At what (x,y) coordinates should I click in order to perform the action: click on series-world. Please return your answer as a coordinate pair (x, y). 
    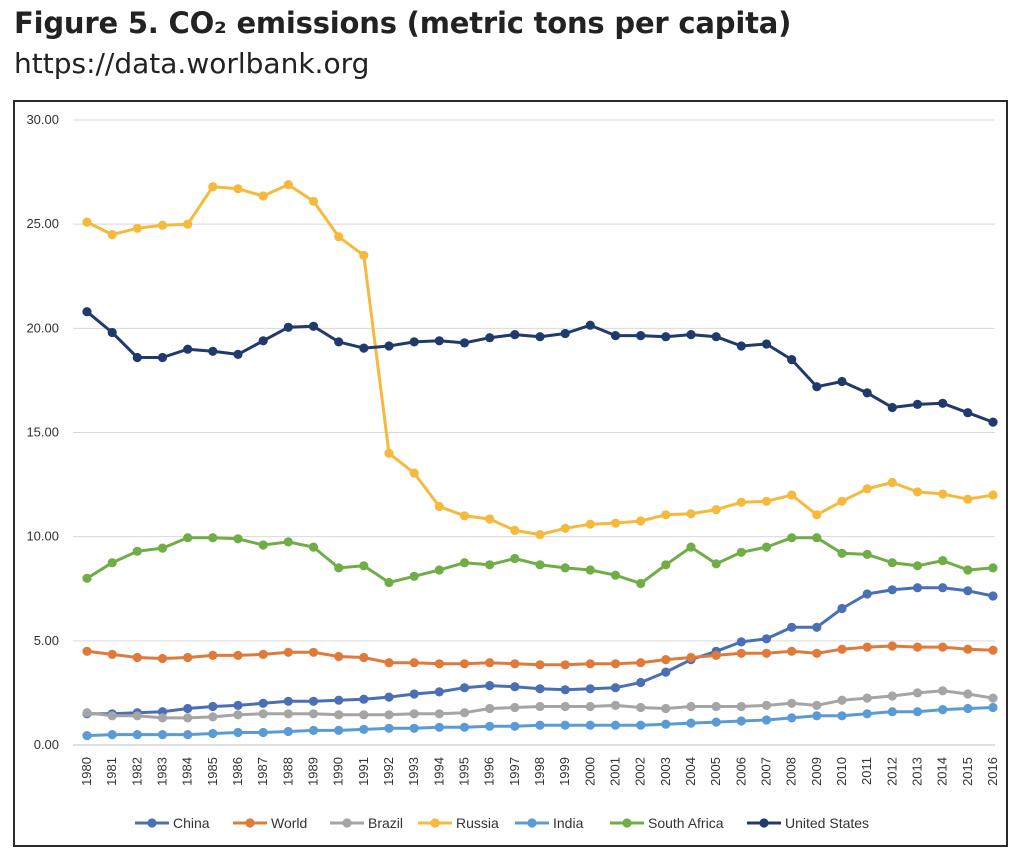
    Looking at the image, I should click on (540, 655).